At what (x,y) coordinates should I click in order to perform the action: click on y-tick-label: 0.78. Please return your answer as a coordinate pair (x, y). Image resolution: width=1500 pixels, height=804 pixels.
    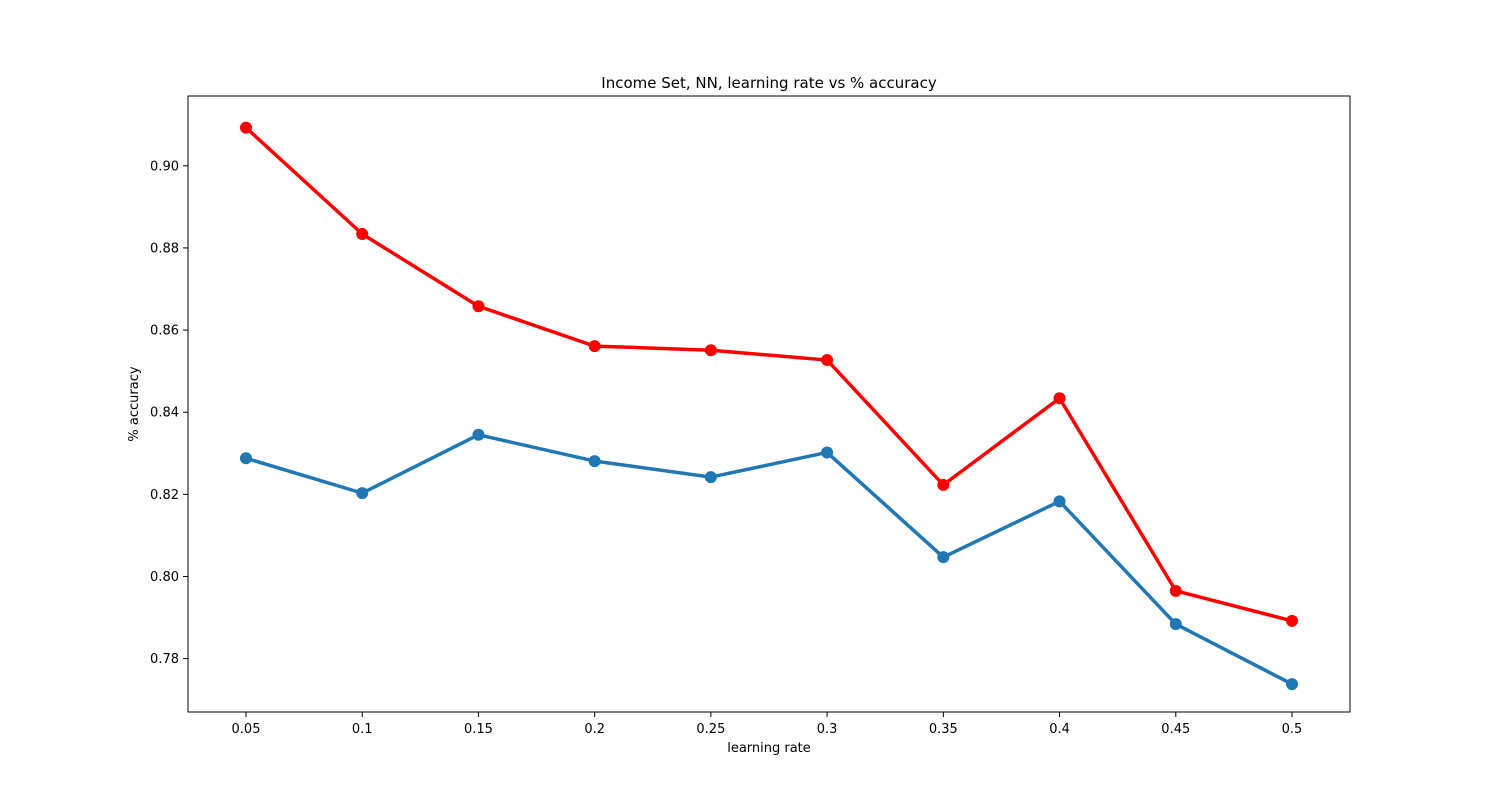
    Looking at the image, I should click on (164, 659).